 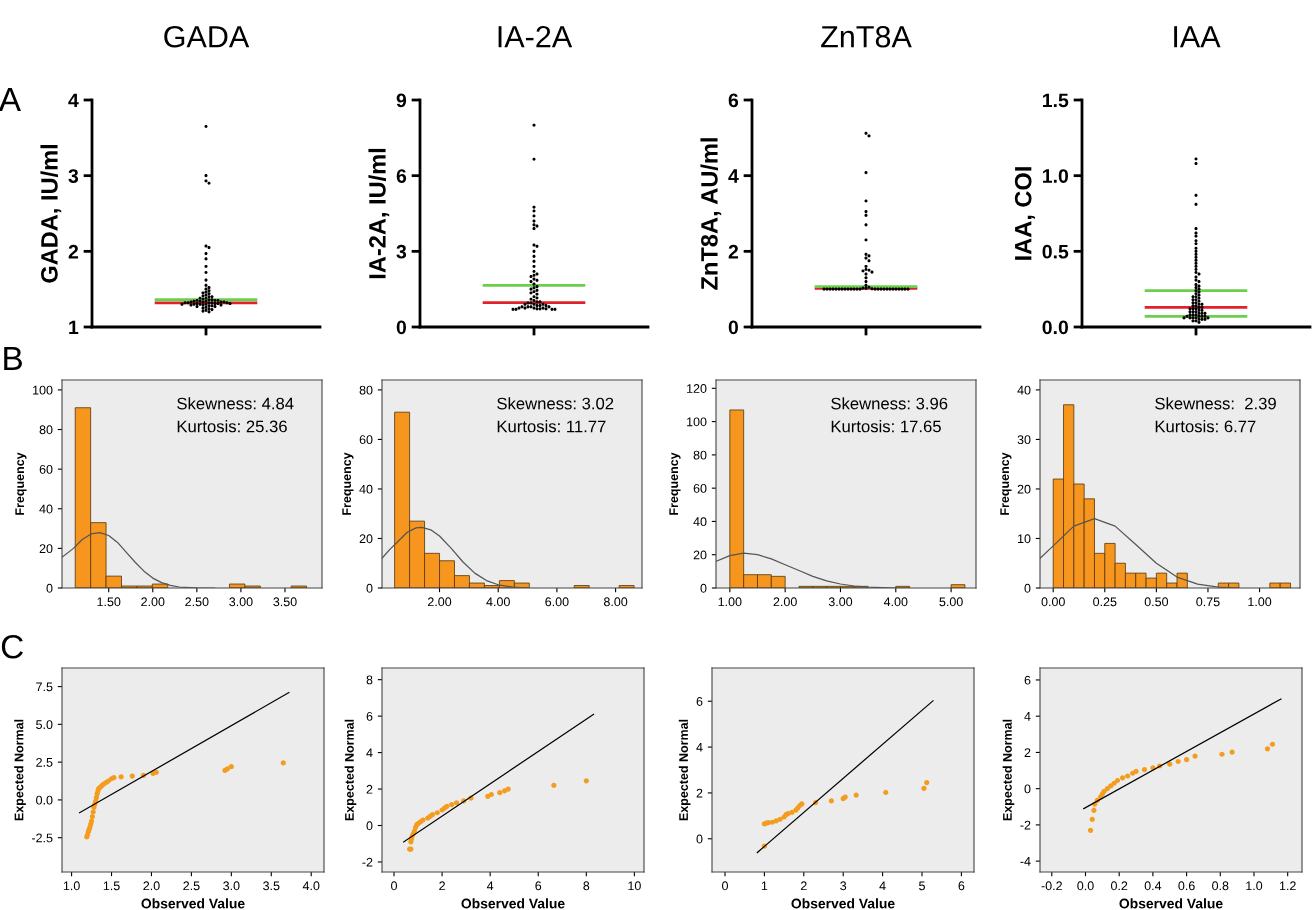 I want to click on chart-title: GADA, so click(x=207, y=36).